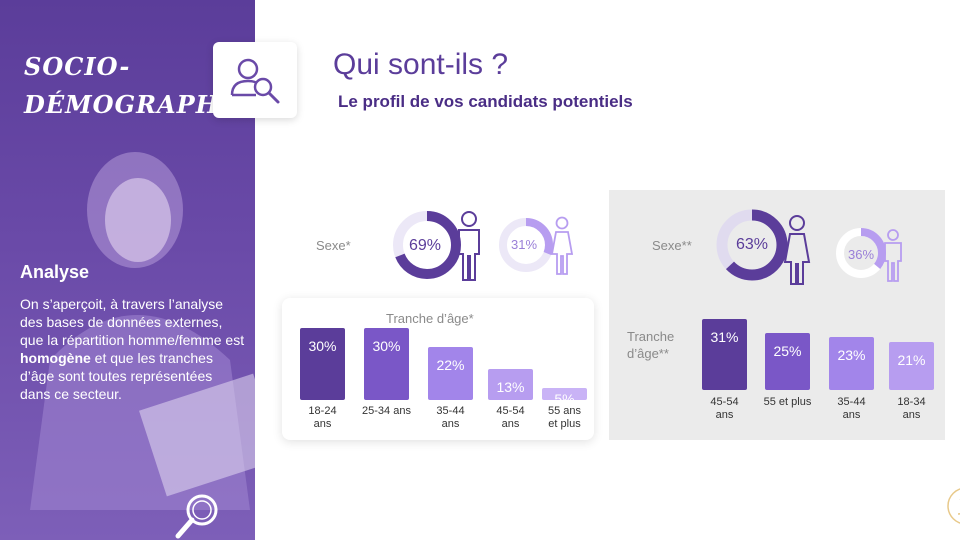 This screenshot has height=540, width=960. I want to click on user-search-icon, so click(255, 81).